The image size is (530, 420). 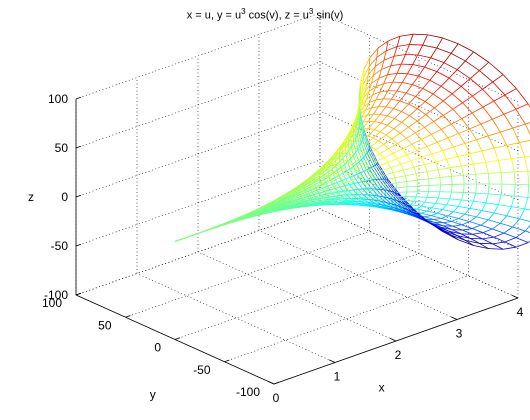 I want to click on y-tick-mark, so click(x=227, y=361).